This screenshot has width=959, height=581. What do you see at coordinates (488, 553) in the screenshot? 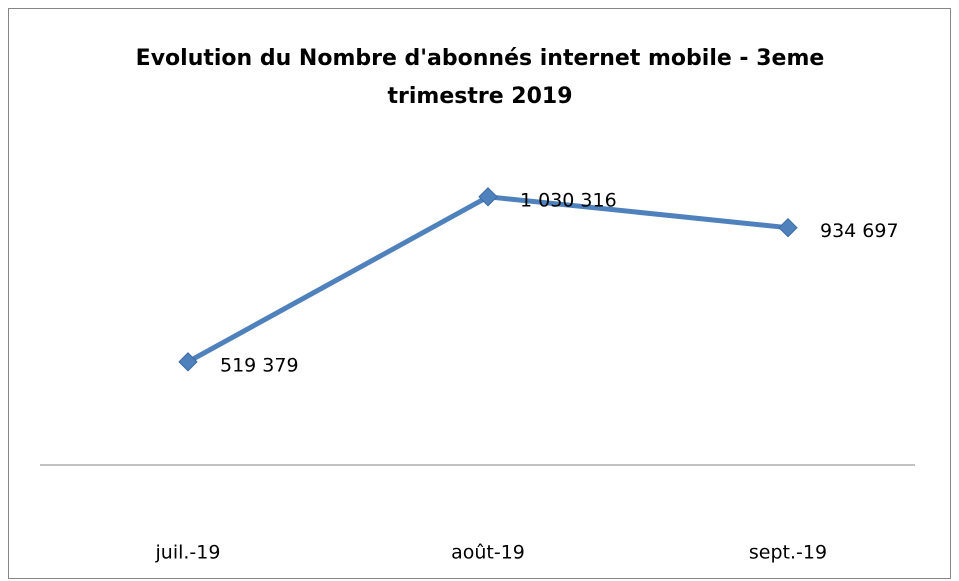
I see `x-tick-label: août-19` at bounding box center [488, 553].